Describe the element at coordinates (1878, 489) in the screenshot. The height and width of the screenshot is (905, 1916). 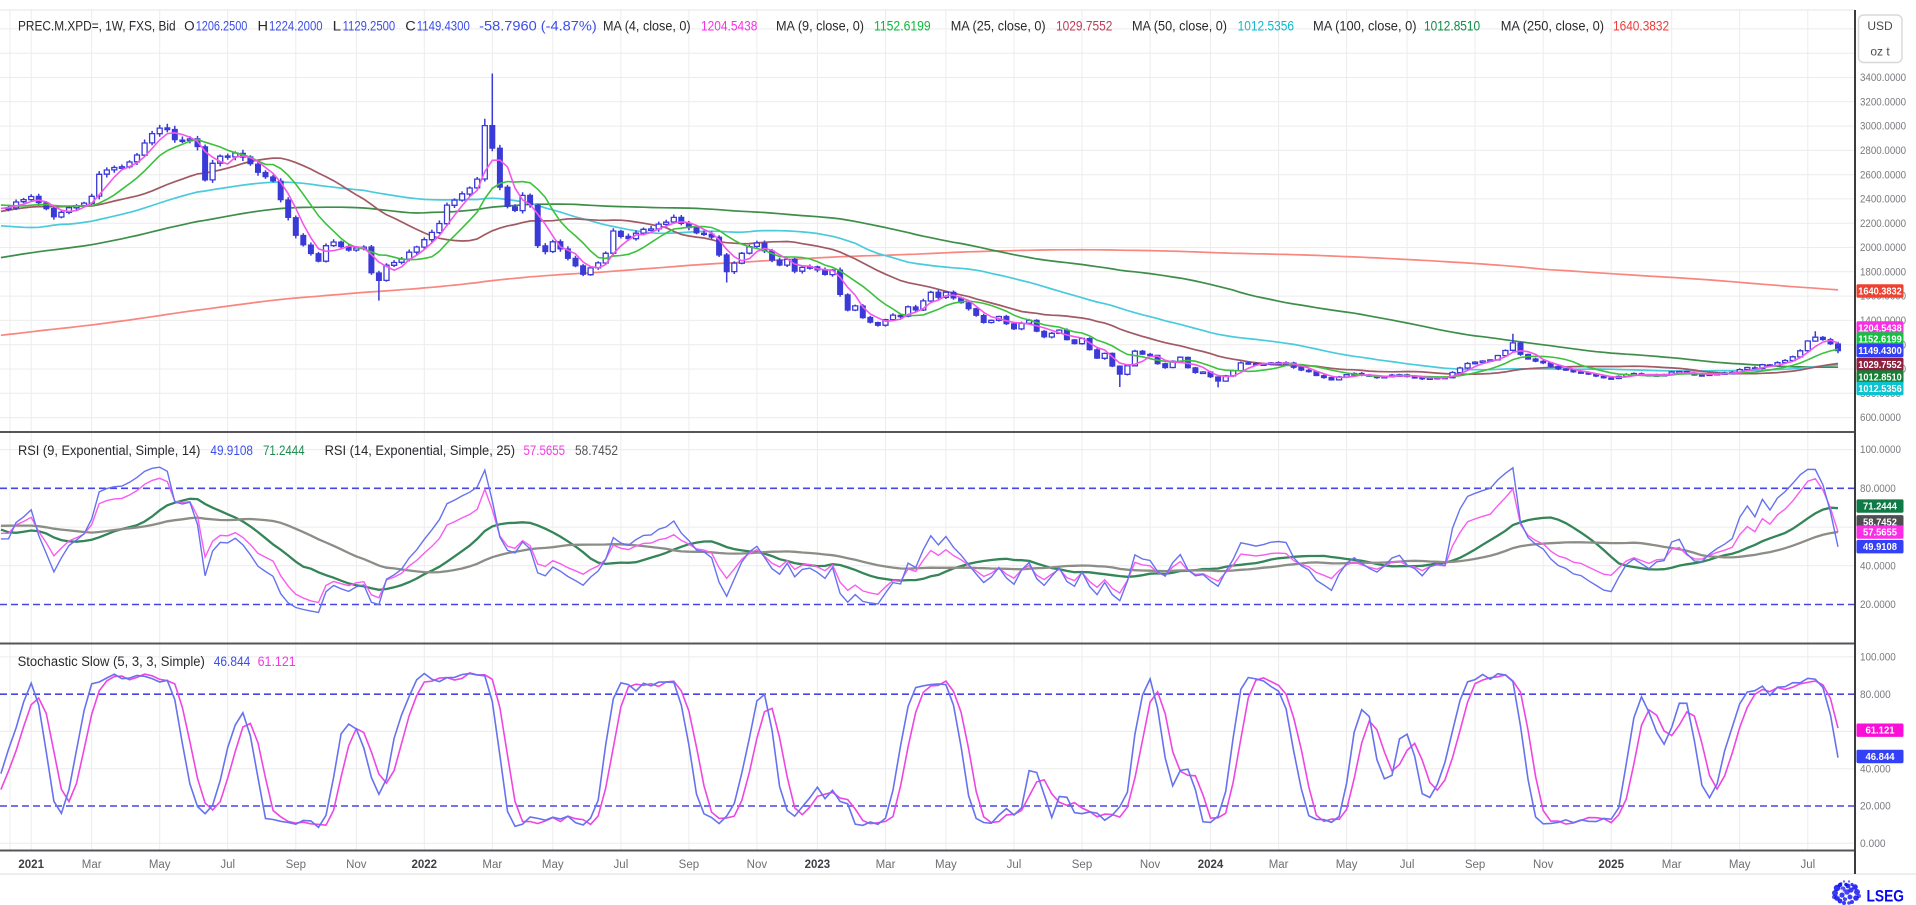
I see `svg-text: 80.0000` at that location.